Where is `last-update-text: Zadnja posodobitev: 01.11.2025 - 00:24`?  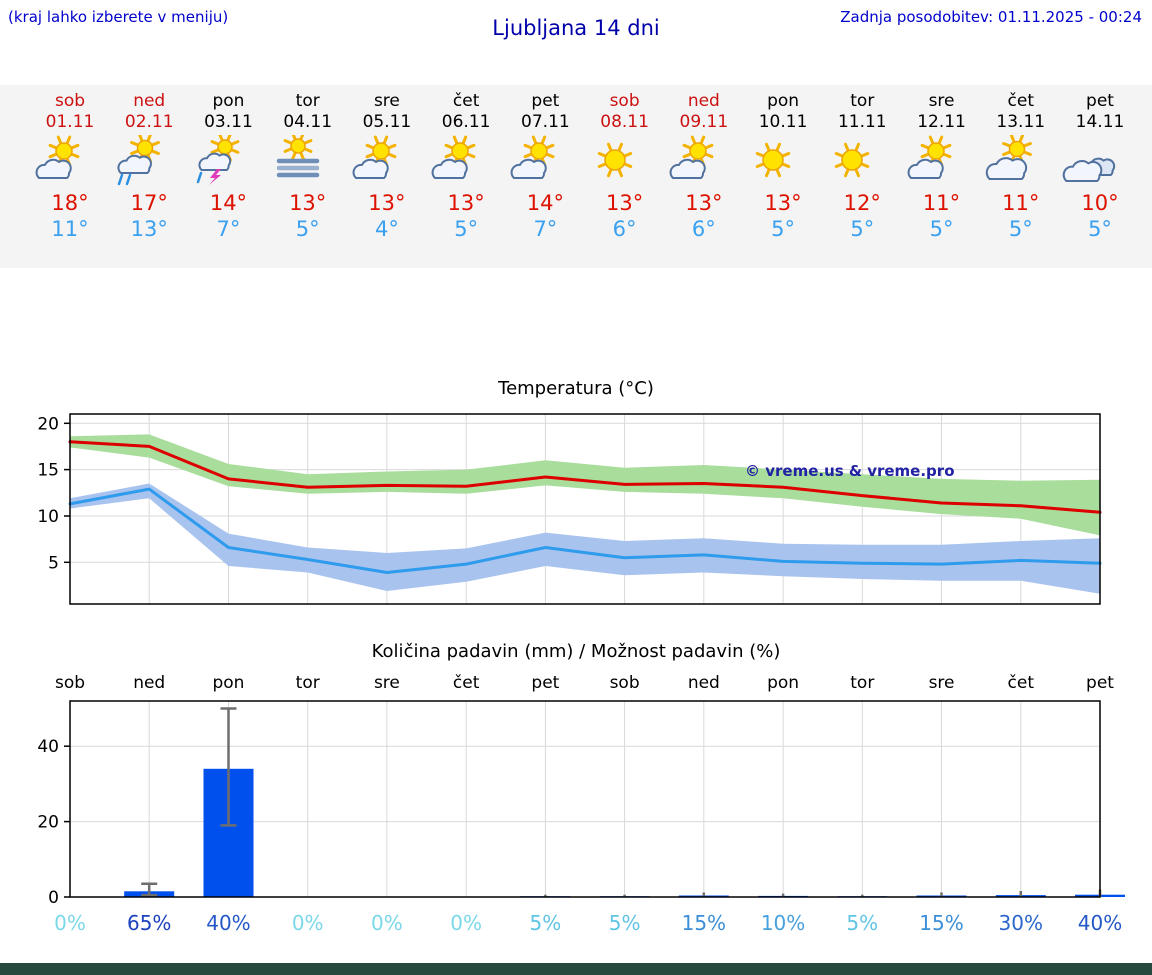
last-update-text: Zadnja posodobitev: 01.11.2025 - 00:24 is located at coordinates (991, 17).